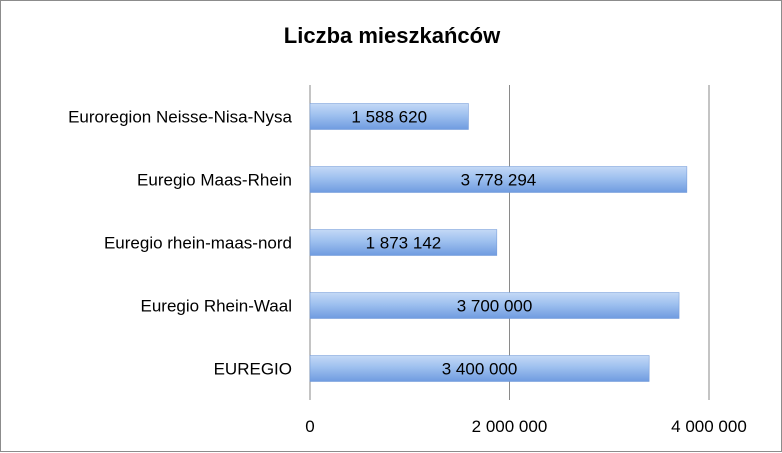 The width and height of the screenshot is (782, 453). I want to click on data-label-3: 3 700 000, so click(495, 306).